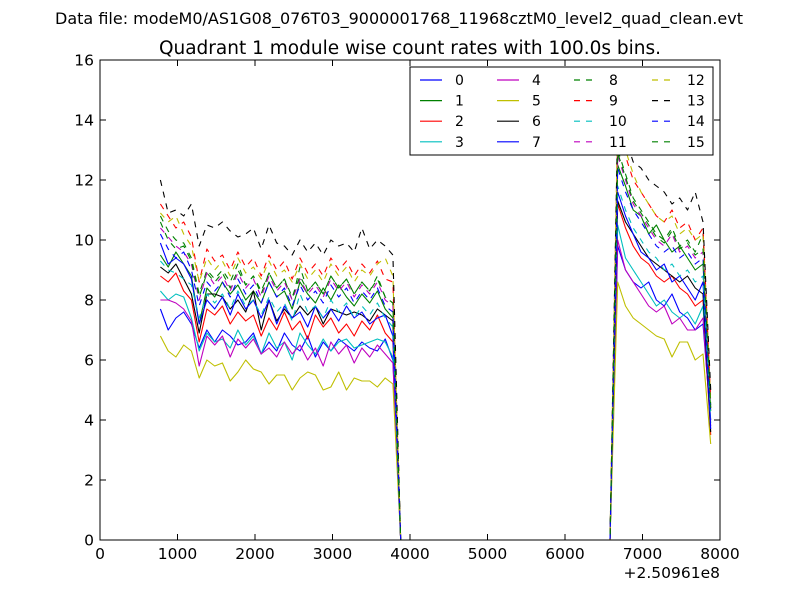  Describe the element at coordinates (719, 554) in the screenshot. I see `x-tick-label: 8000` at that location.